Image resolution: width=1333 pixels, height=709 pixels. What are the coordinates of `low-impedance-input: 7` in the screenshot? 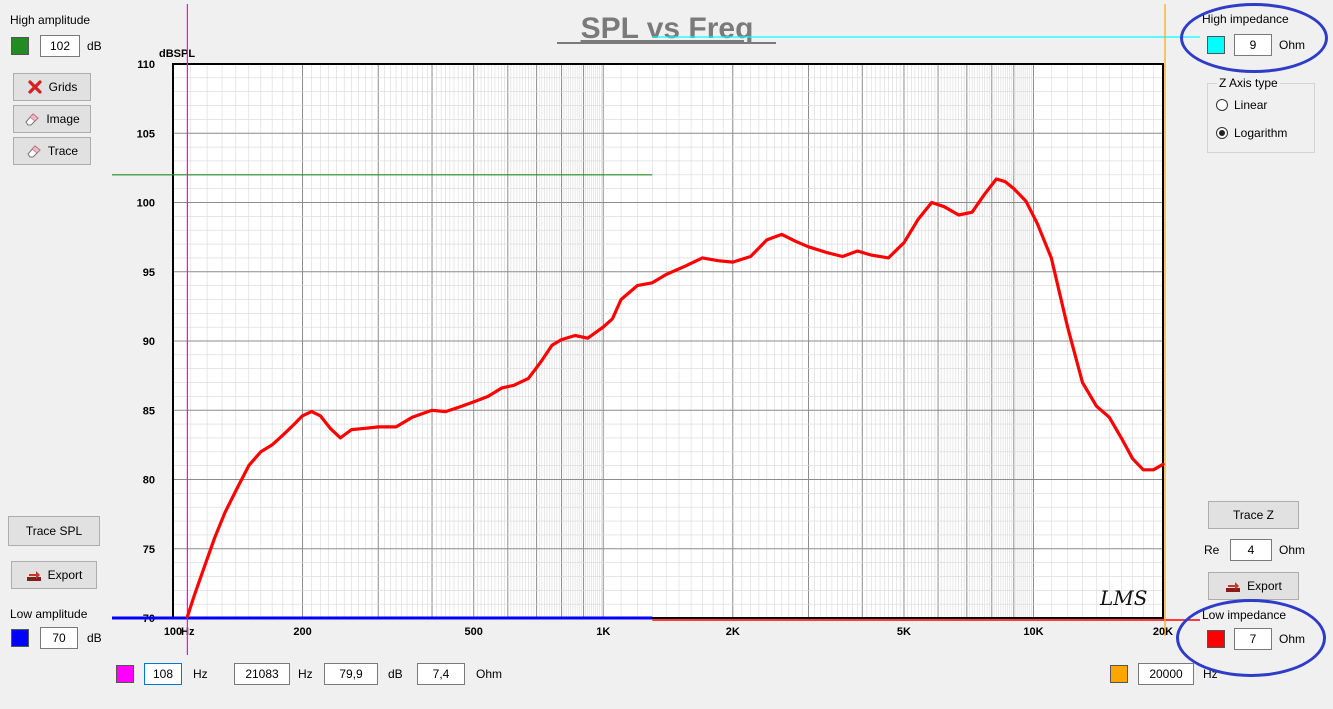 It's located at (1253, 639).